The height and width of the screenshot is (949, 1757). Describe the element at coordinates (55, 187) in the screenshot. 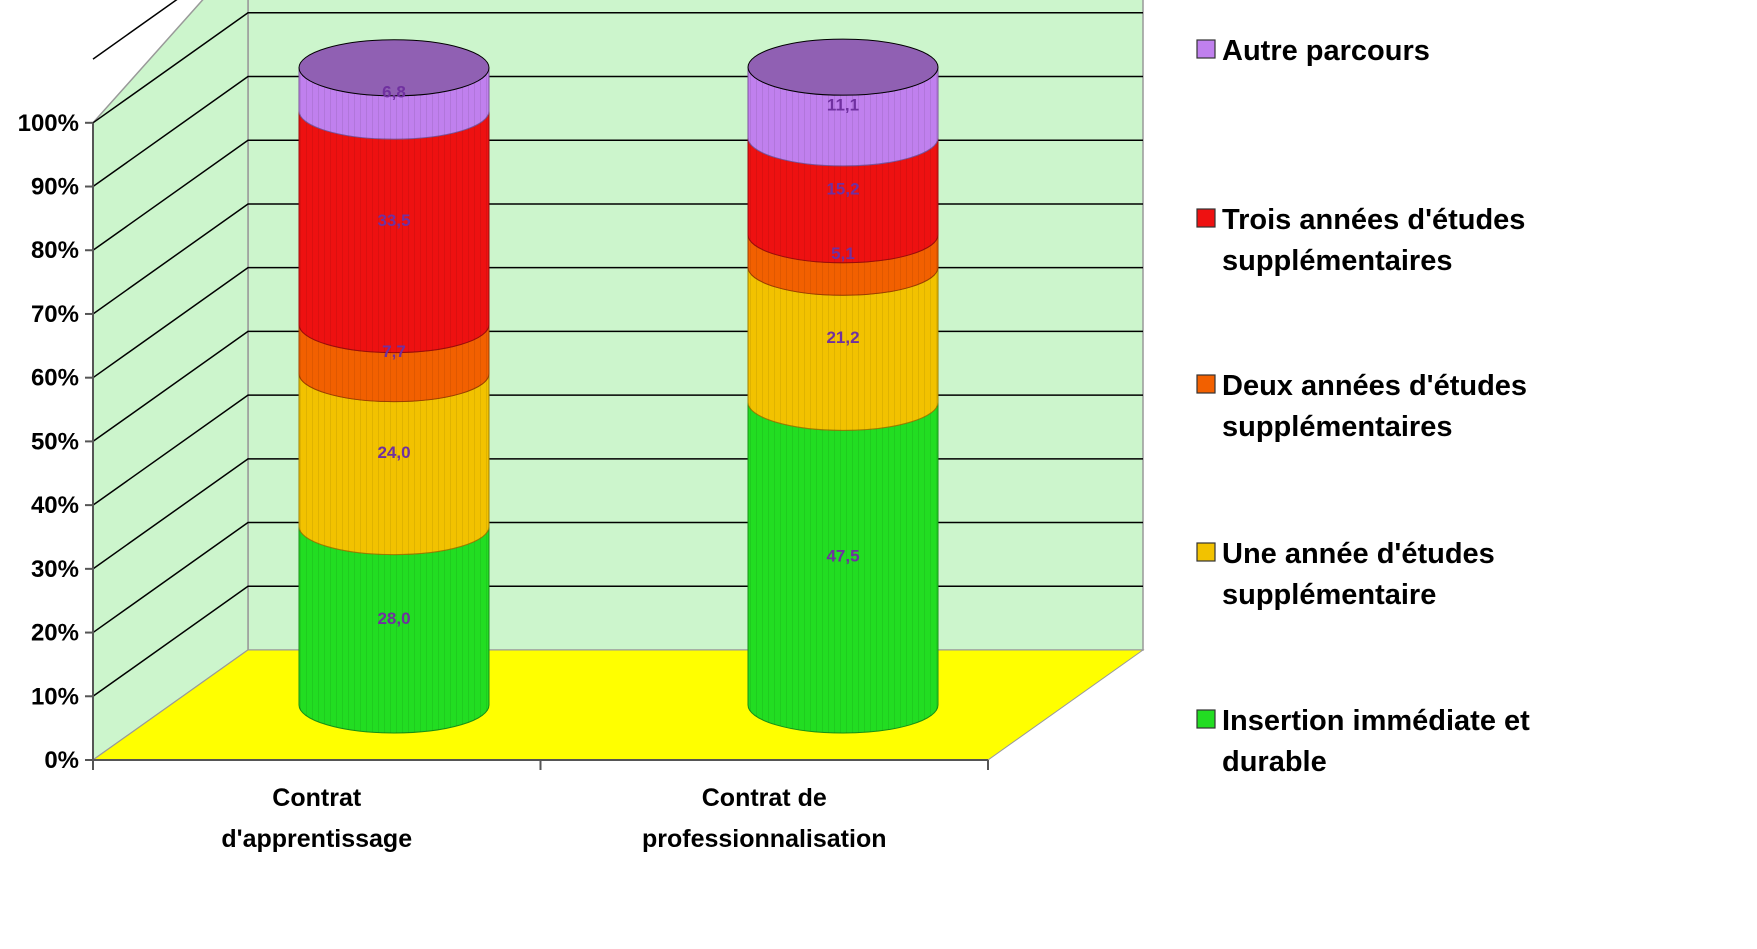

I see `y-tick-label: 90%` at that location.